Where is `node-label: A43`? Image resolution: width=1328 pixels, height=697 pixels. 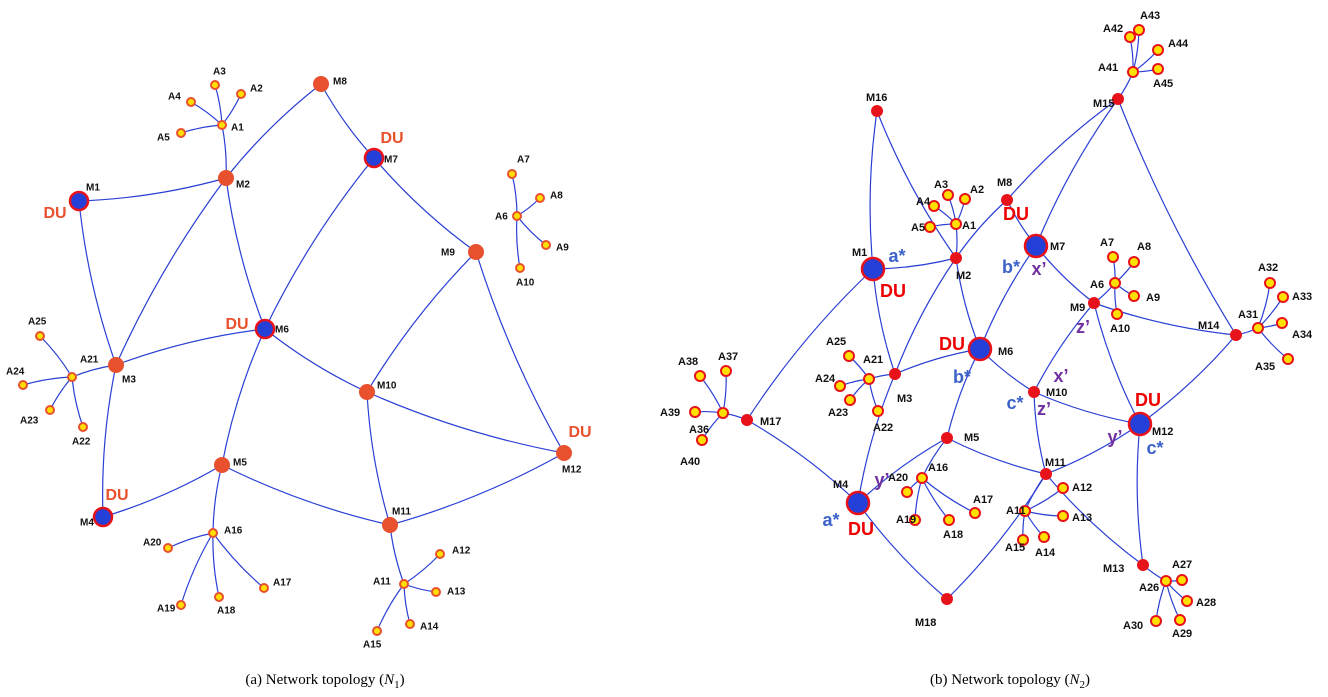
node-label: A43 is located at coordinates (1150, 16).